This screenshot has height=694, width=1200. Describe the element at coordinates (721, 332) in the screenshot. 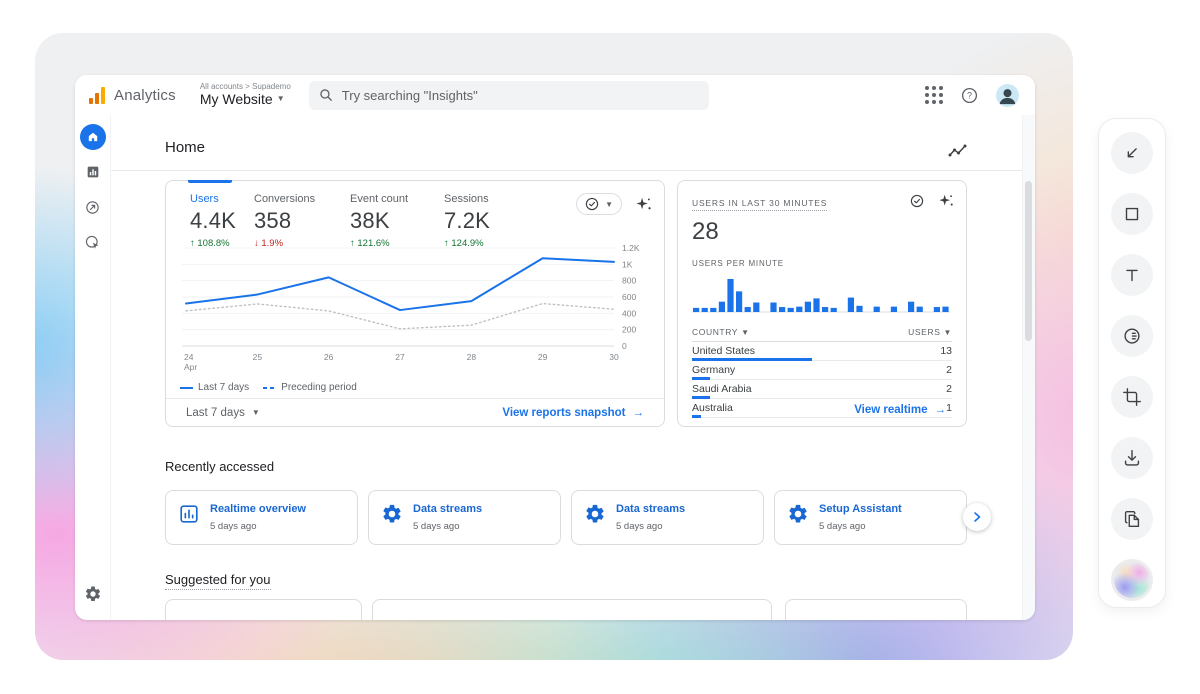

I see `country-sort-button: COUNTRY ▼` at that location.